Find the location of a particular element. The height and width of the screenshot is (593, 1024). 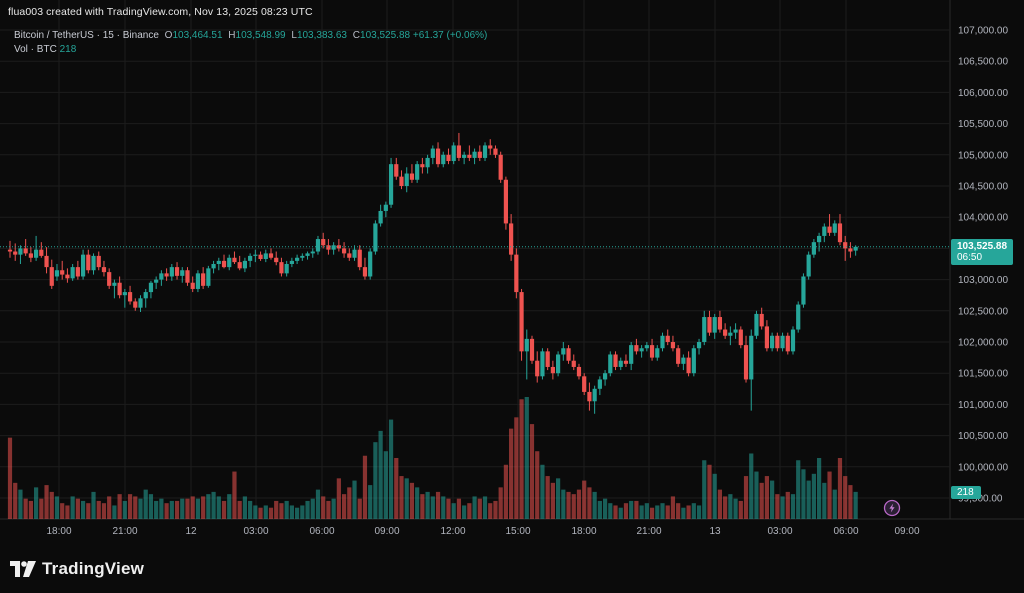

time-tick-label: 12 is located at coordinates (191, 531).